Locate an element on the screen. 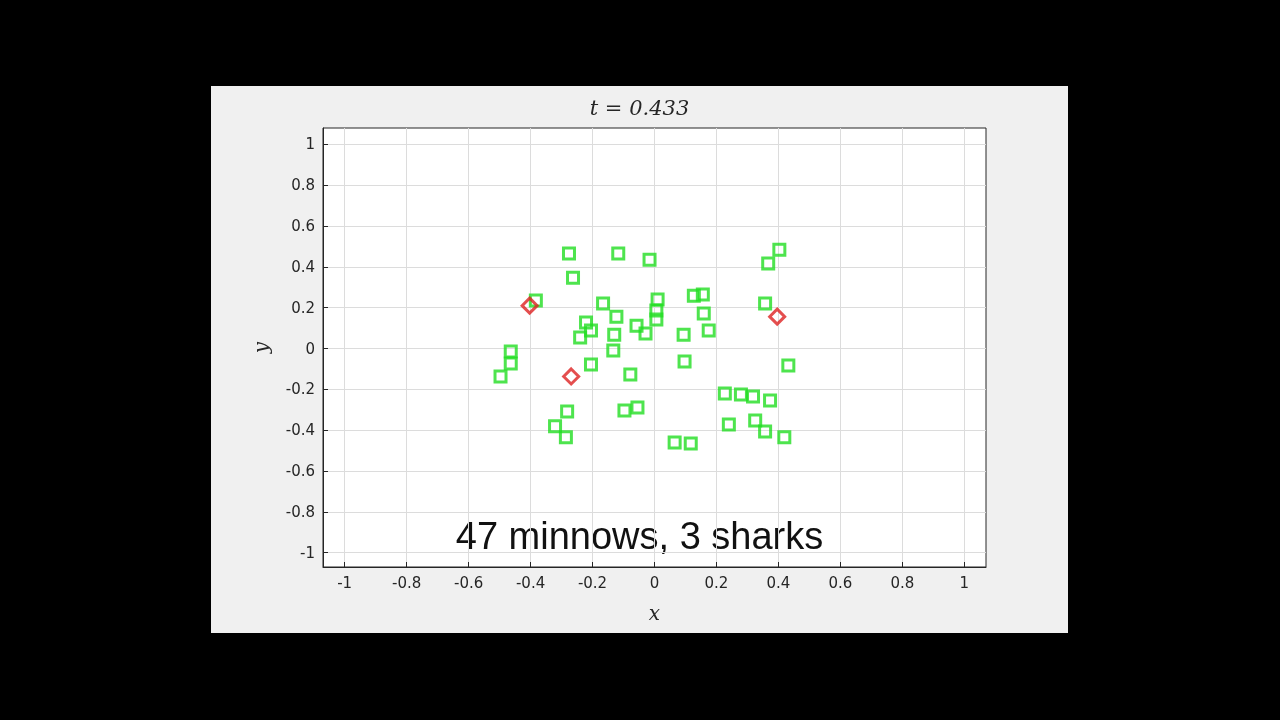  x-tick-label: 0.6 is located at coordinates (840, 582).